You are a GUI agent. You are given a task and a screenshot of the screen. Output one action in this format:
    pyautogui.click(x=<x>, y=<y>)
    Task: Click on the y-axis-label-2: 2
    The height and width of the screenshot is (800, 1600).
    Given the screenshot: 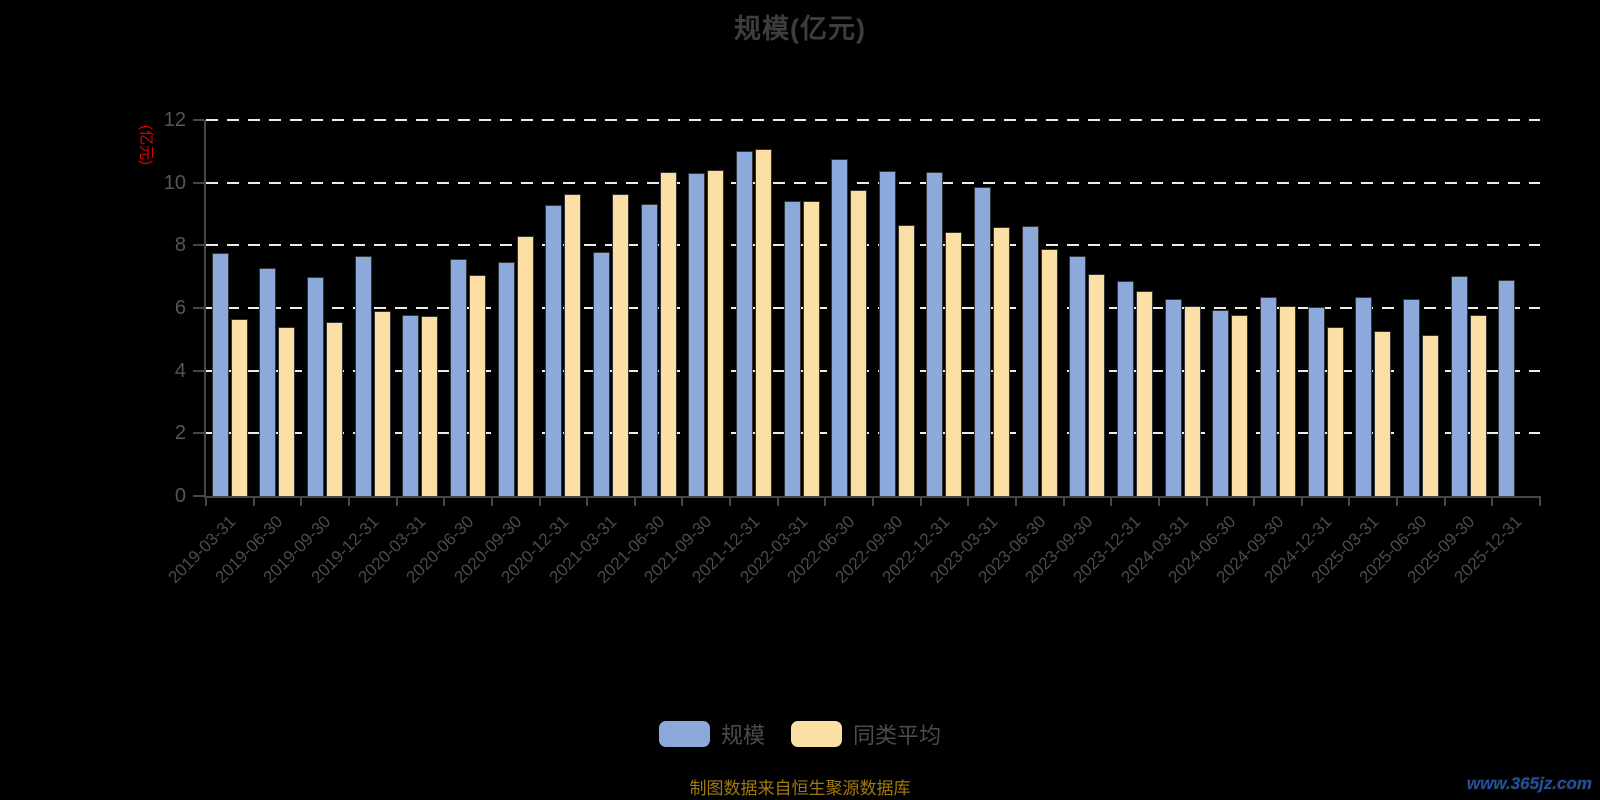 What is the action you would take?
    pyautogui.click(x=180, y=433)
    